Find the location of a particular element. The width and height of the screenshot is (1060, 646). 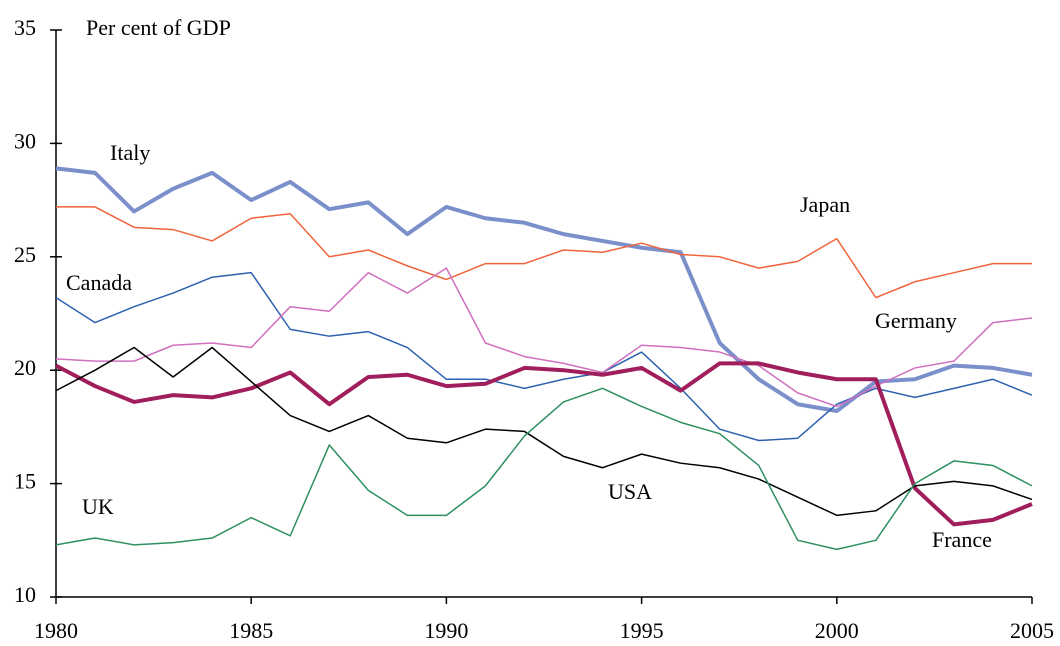

series-label: Japan is located at coordinates (825, 204).